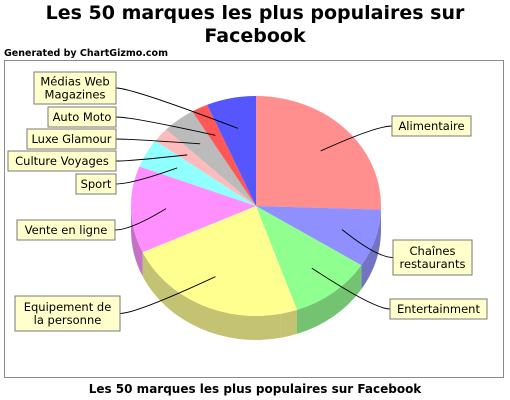  Describe the element at coordinates (74, 82) in the screenshot. I see `callout-label-10-0: Médias Web` at that location.